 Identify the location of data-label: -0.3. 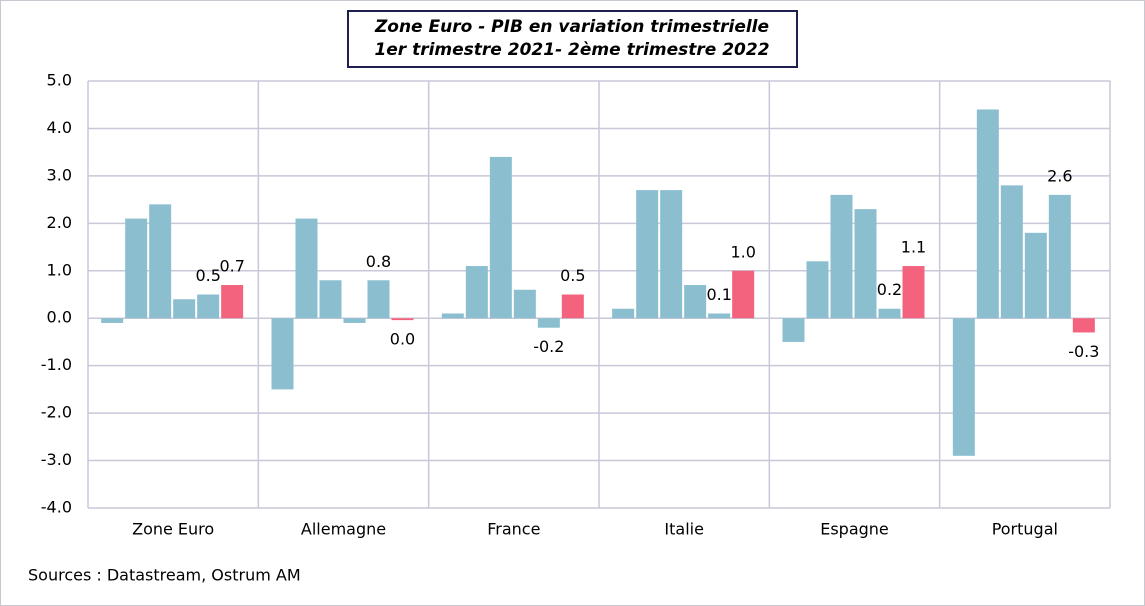
(1083, 351).